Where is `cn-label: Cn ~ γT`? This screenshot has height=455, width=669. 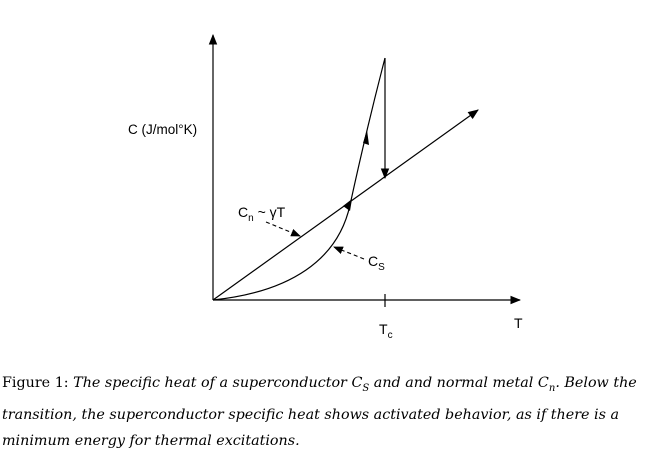 cn-label: Cn ~ γT is located at coordinates (262, 214).